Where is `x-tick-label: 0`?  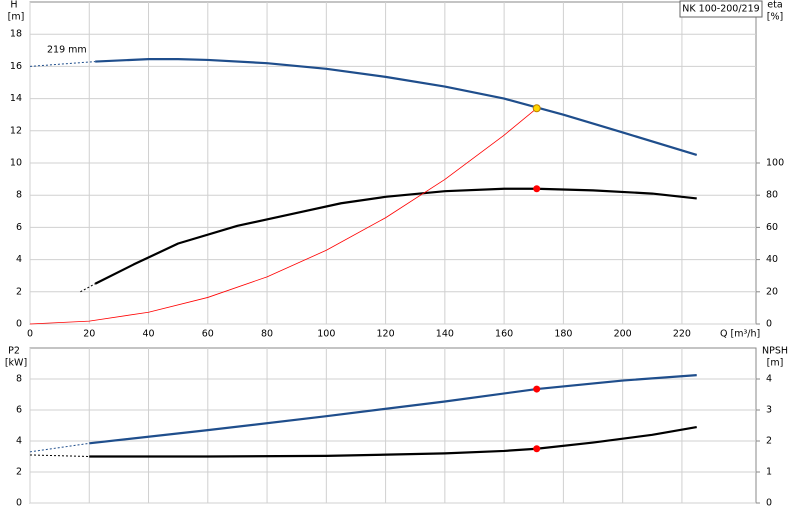 x-tick-label: 0 is located at coordinates (30, 334).